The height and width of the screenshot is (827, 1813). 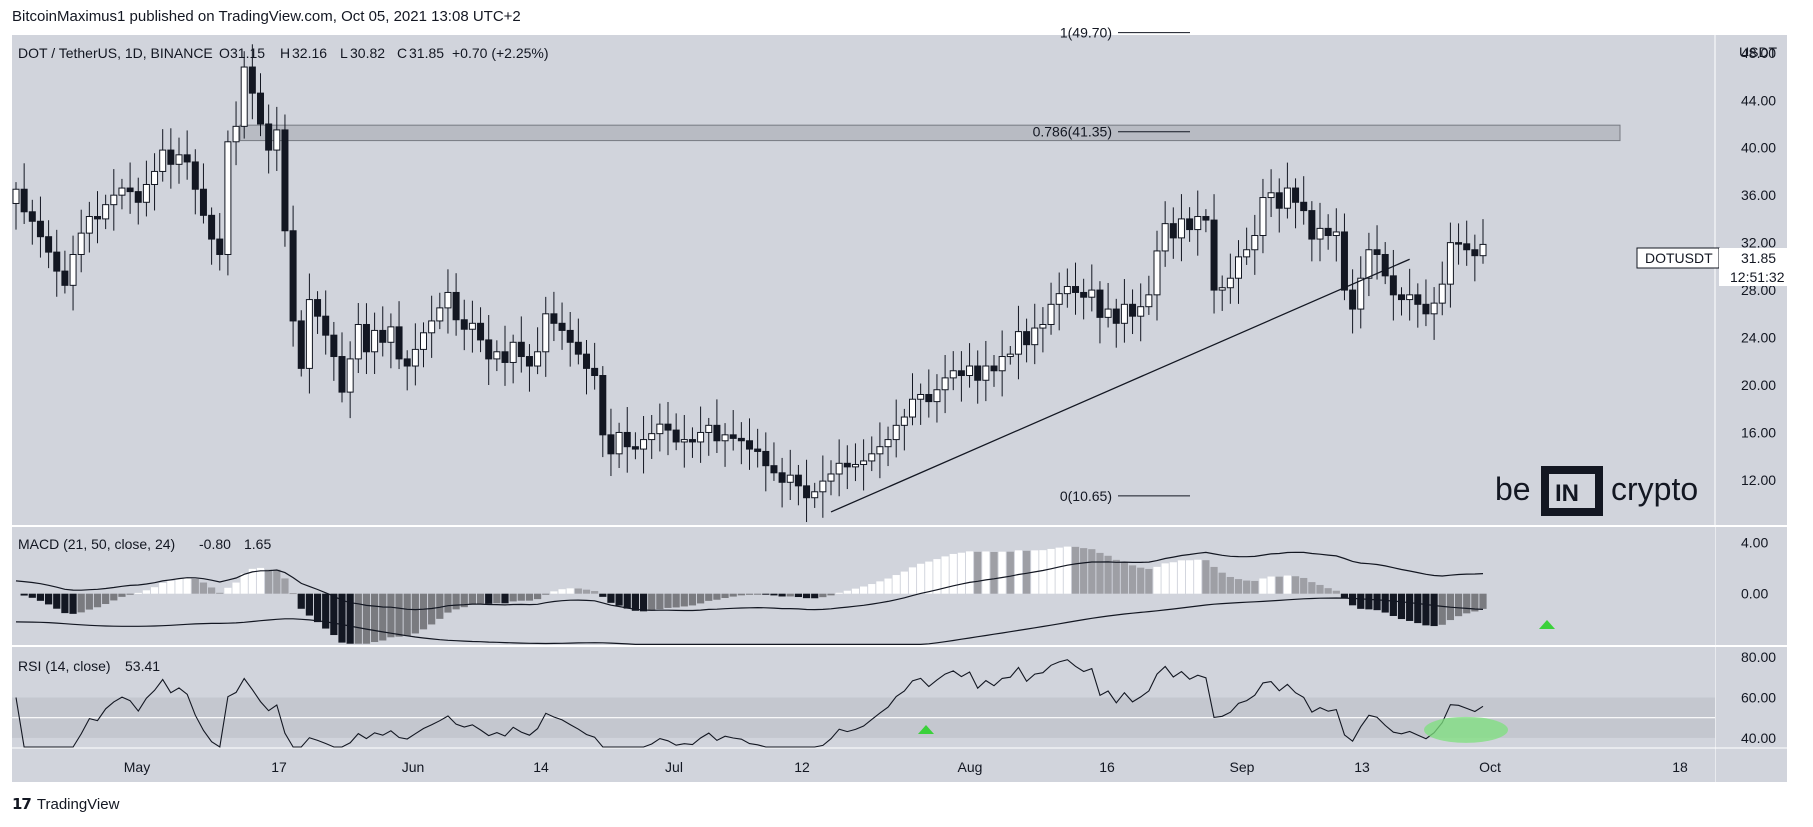 I want to click on resistance-zone, so click(x=930, y=133).